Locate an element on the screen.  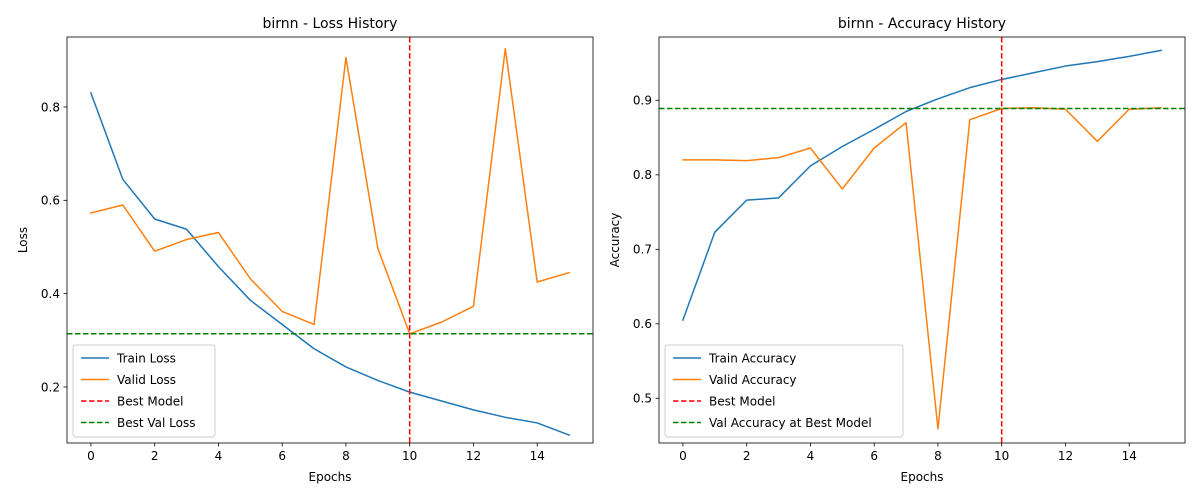
legend-label: Best Val Loss is located at coordinates (156, 423).